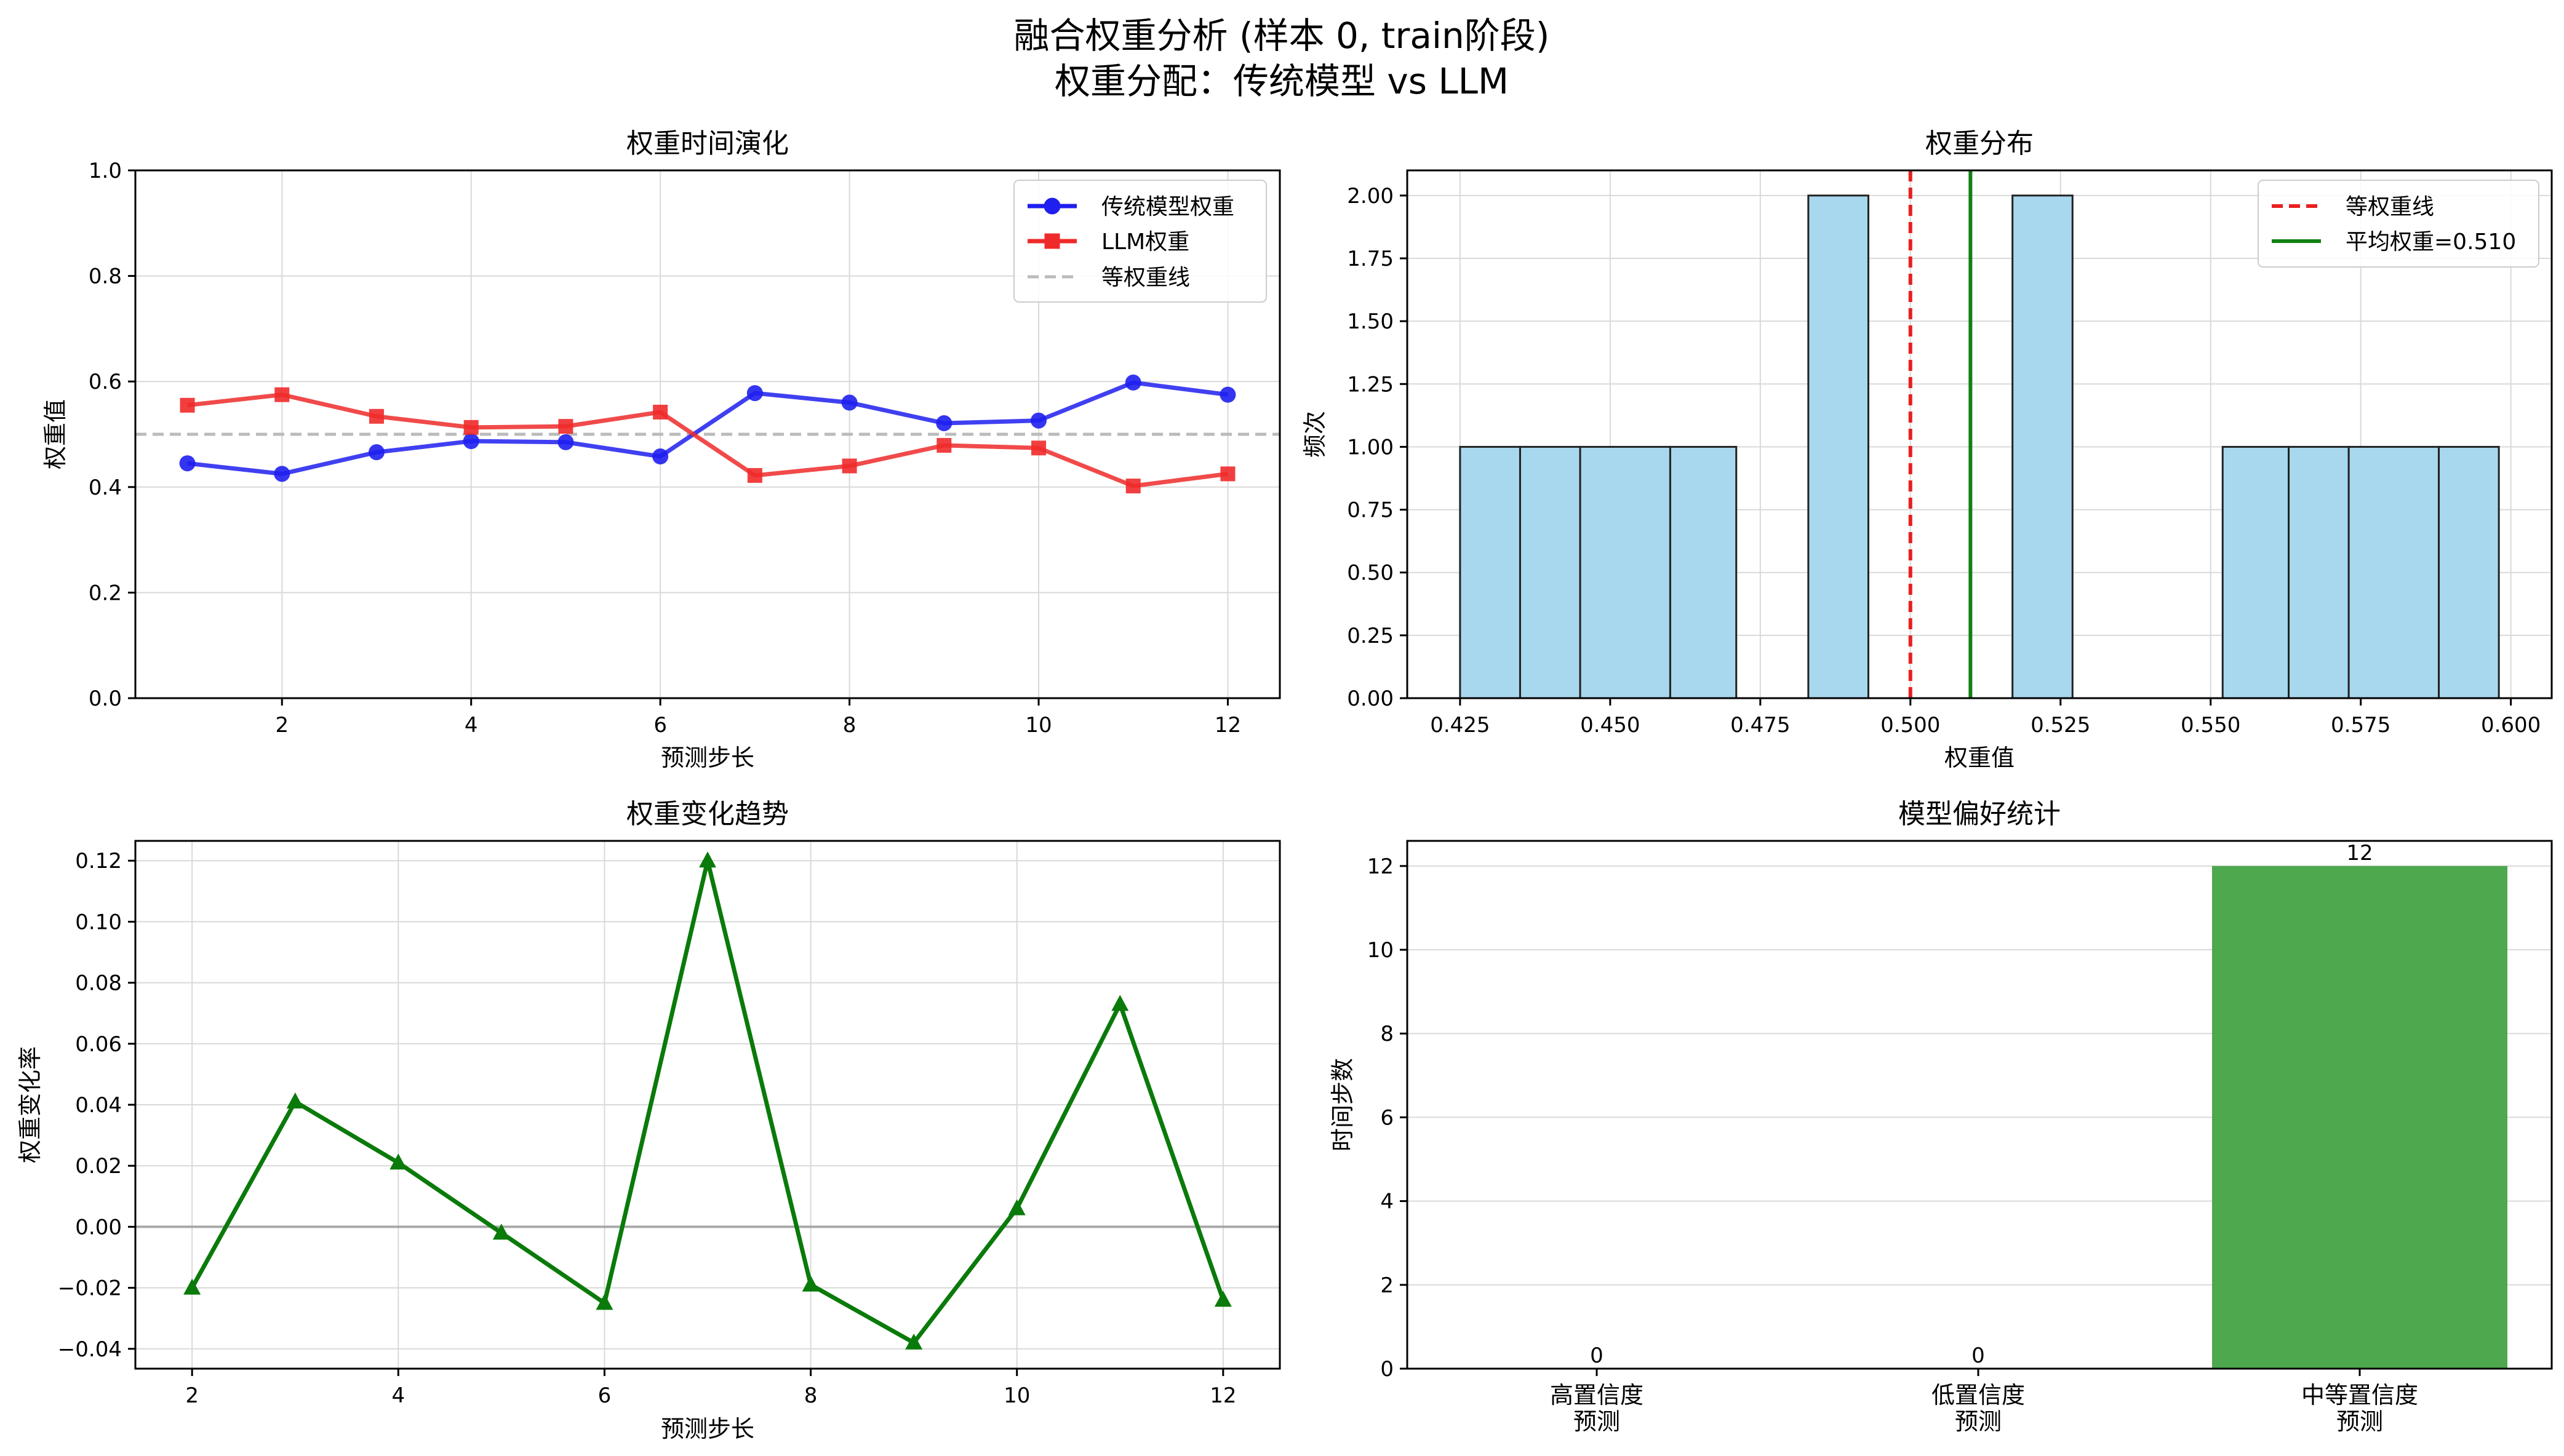 The image size is (2564, 1456). What do you see at coordinates (1596, 1396) in the screenshot?
I see `category-label-line1: 高置信度` at bounding box center [1596, 1396].